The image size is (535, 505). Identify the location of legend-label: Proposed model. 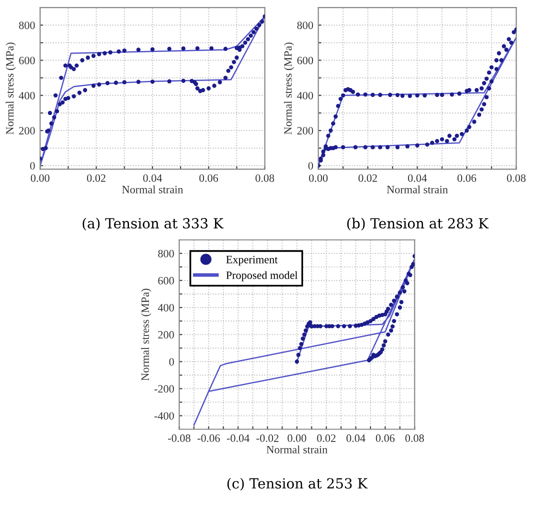
(262, 276).